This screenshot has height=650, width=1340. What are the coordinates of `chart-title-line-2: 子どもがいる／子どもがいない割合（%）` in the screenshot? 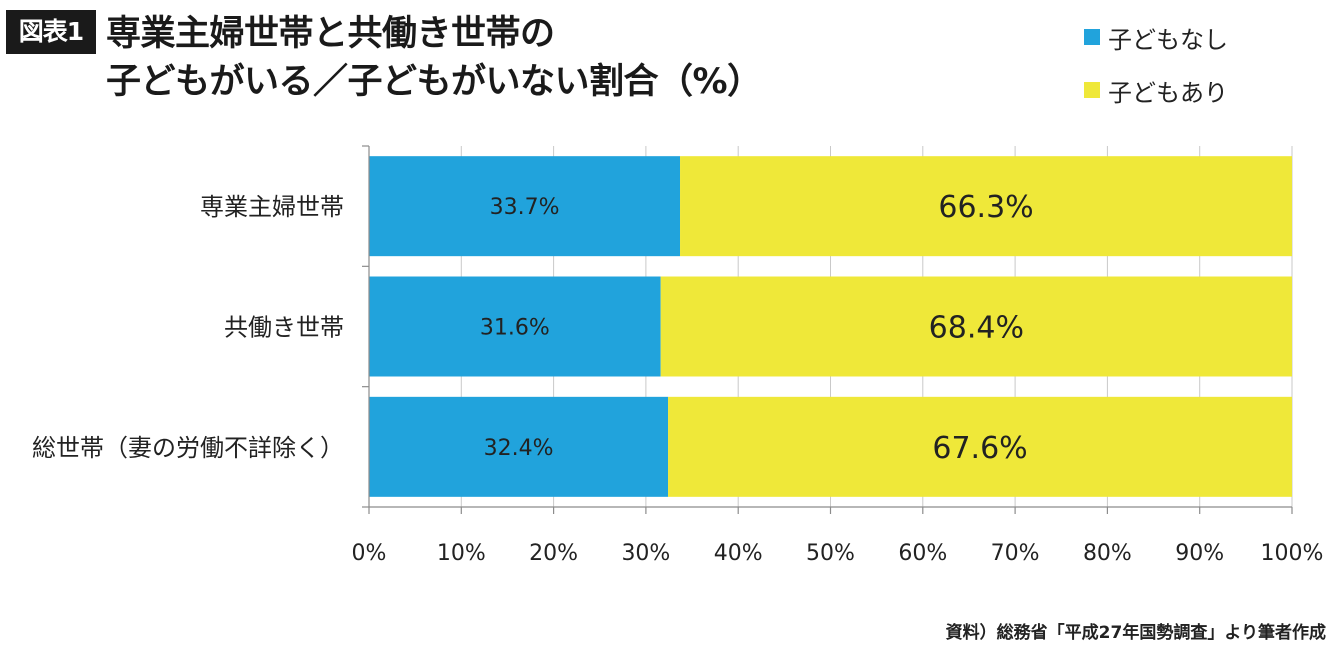 It's located at (434, 82).